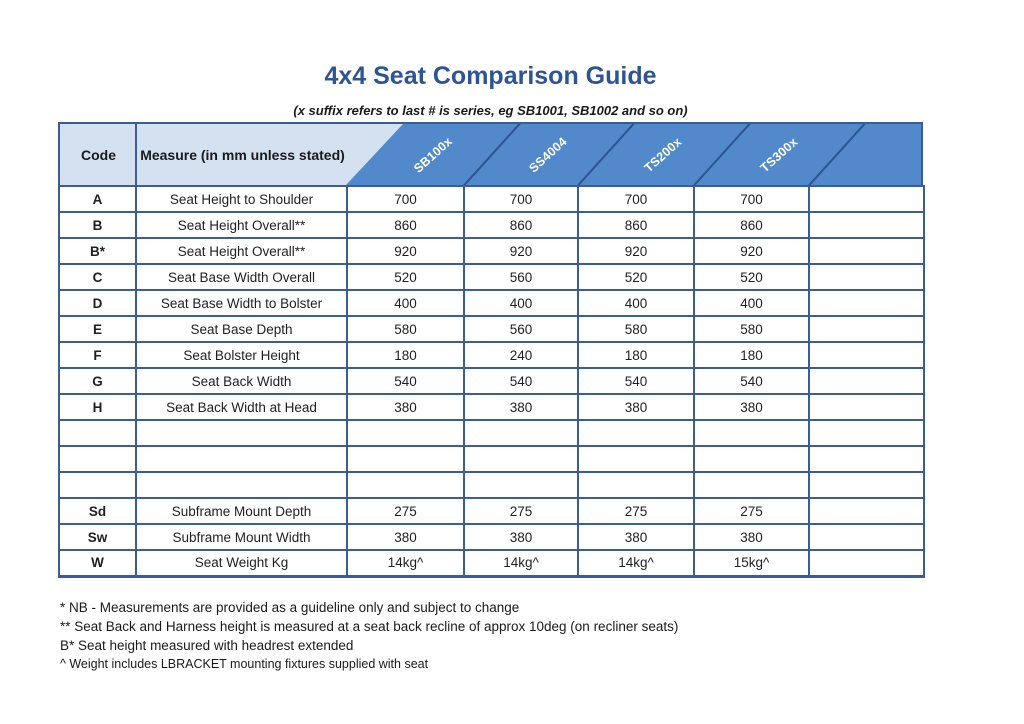 The image size is (1024, 724). What do you see at coordinates (97, 277) in the screenshot?
I see `cell-code: C` at bounding box center [97, 277].